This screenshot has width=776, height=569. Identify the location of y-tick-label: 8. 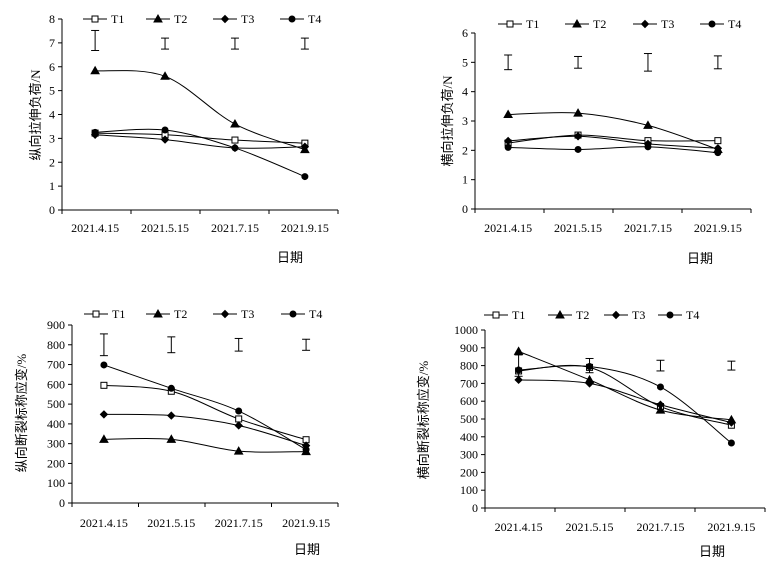
(52, 19).